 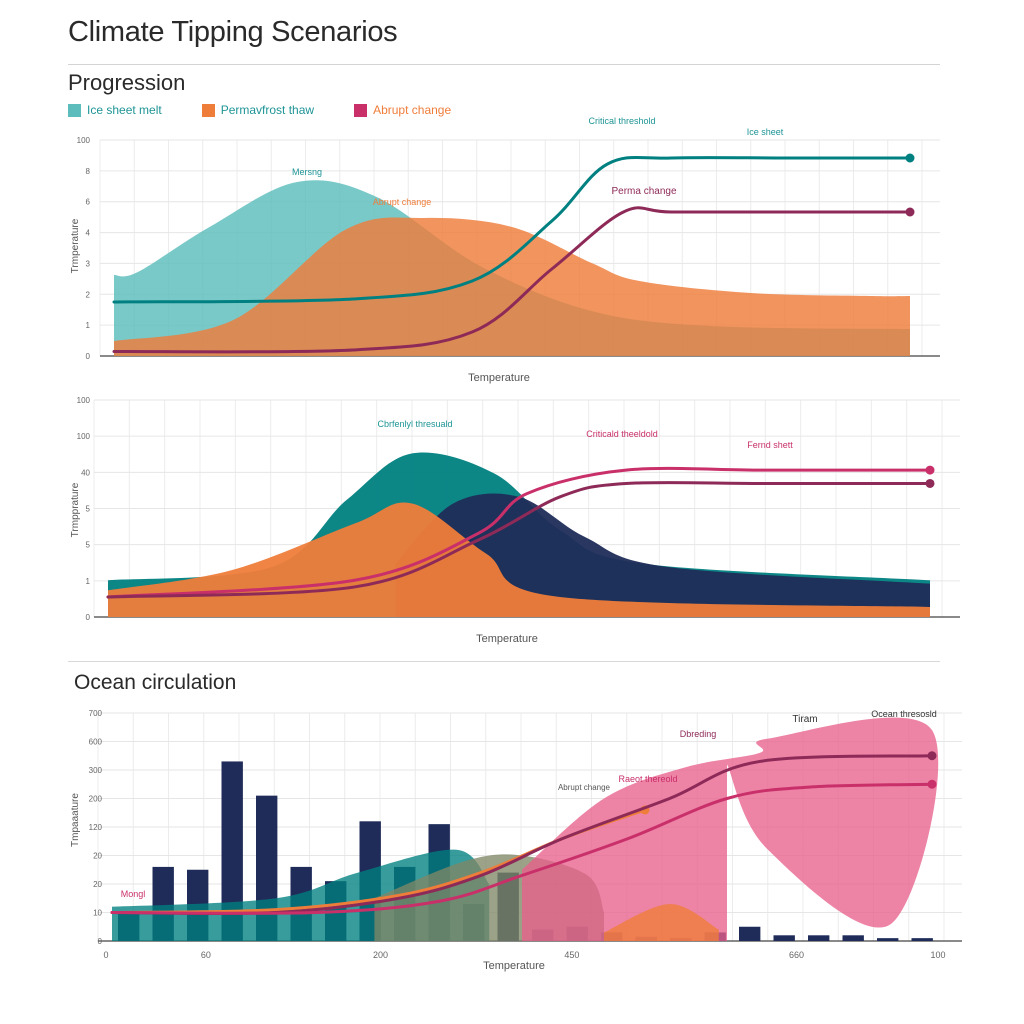 What do you see at coordinates (75, 820) in the screenshot?
I see `y-axis-label: Tmpaaature` at bounding box center [75, 820].